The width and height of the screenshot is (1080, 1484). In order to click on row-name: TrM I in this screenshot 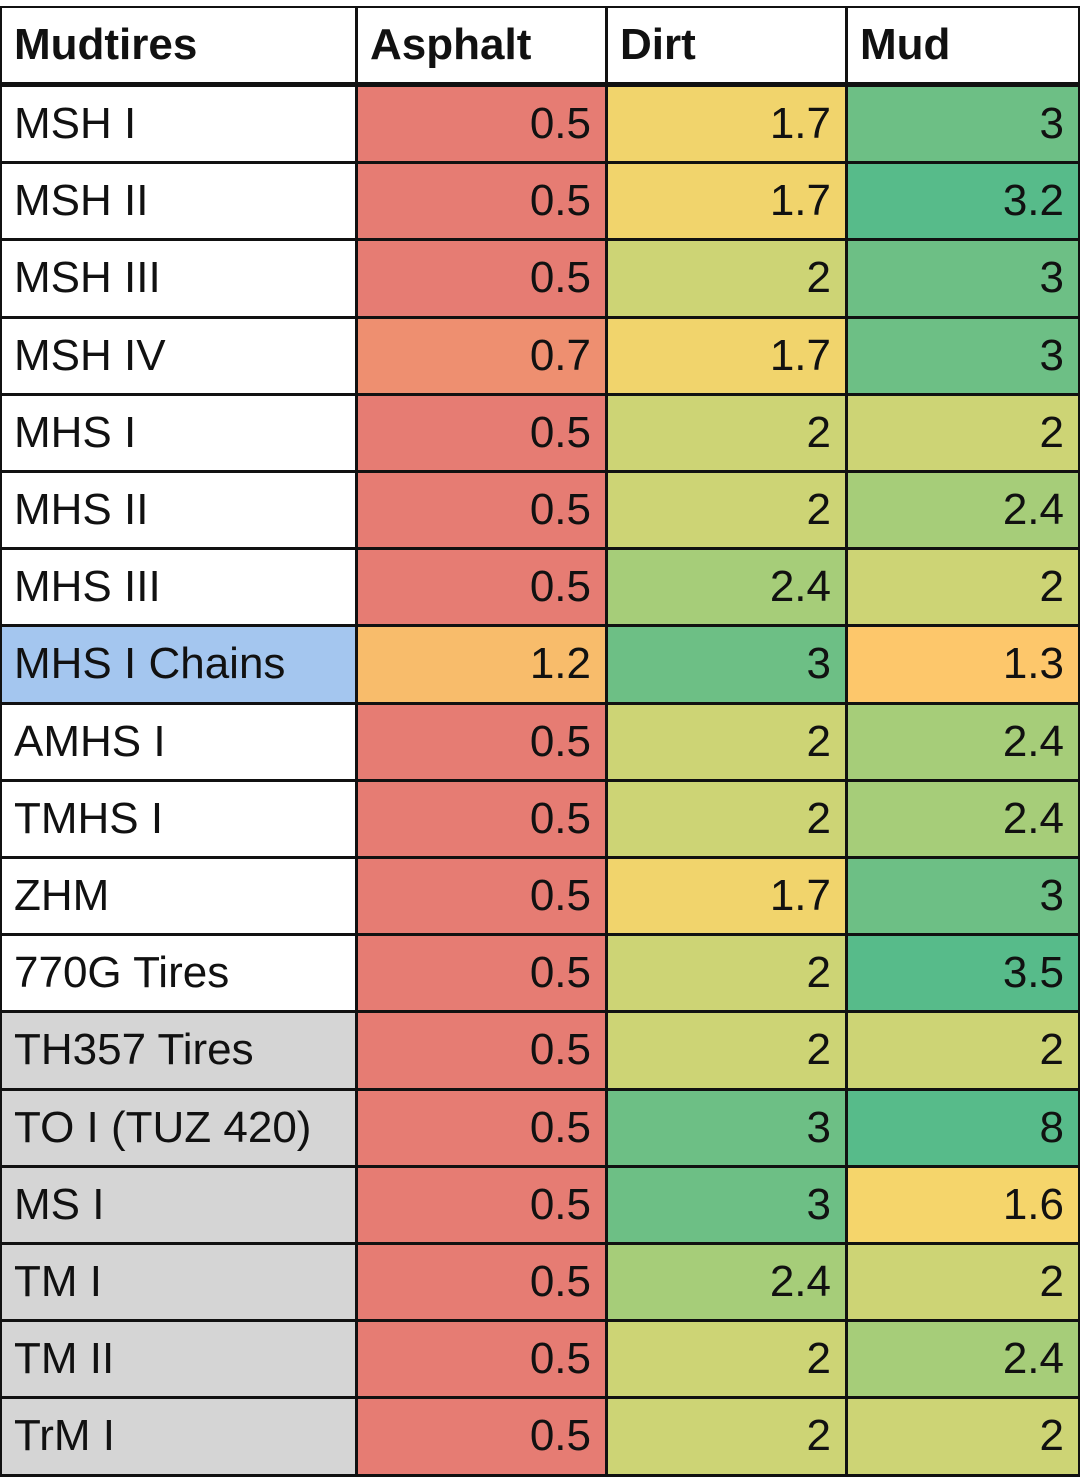, I will do `click(178, 1436)`.